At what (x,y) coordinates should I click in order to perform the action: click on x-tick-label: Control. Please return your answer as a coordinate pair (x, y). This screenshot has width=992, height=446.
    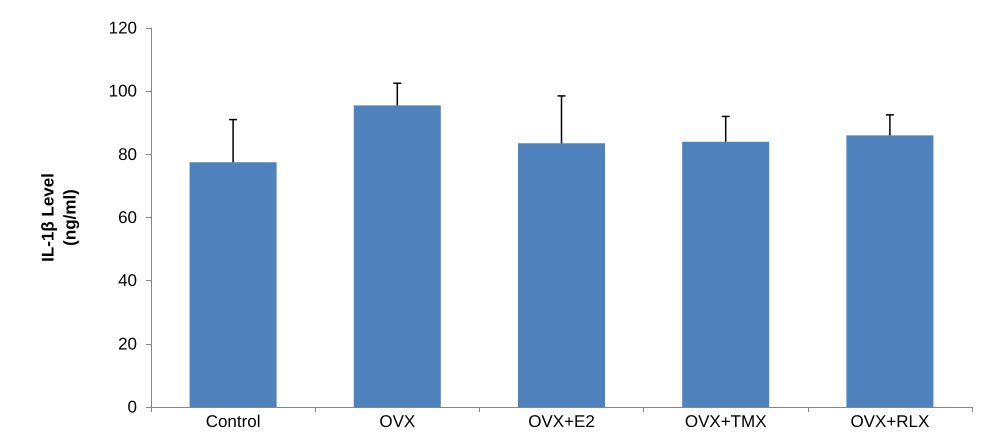
    Looking at the image, I should click on (233, 421).